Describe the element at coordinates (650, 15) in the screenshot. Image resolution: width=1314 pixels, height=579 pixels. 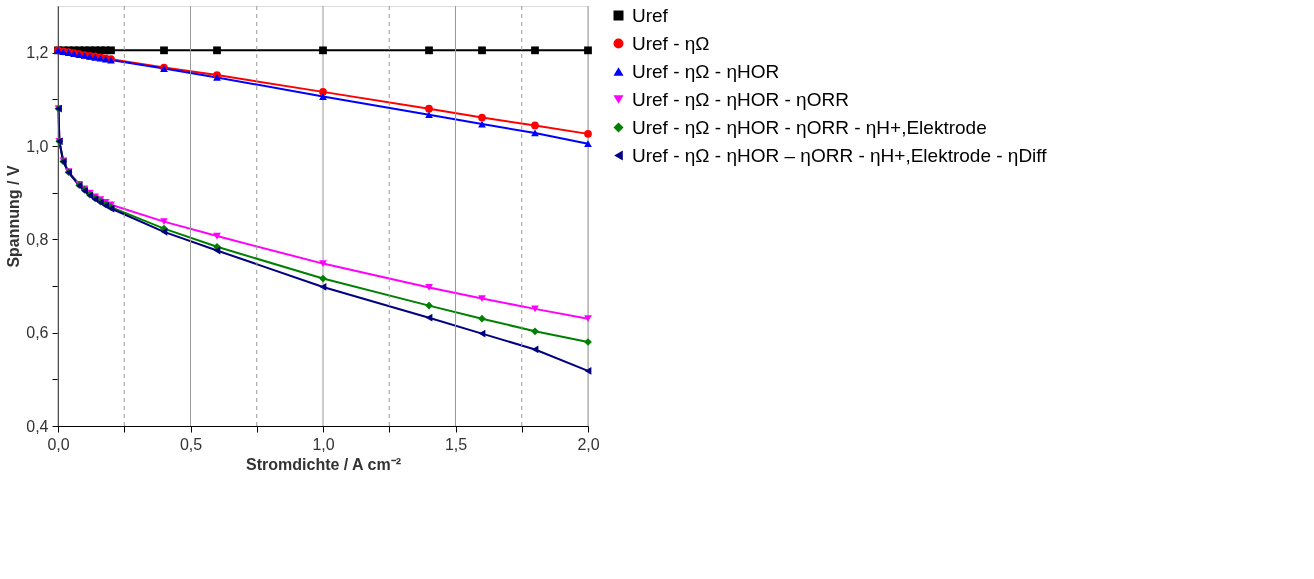
I see `legend-label: Uref` at that location.